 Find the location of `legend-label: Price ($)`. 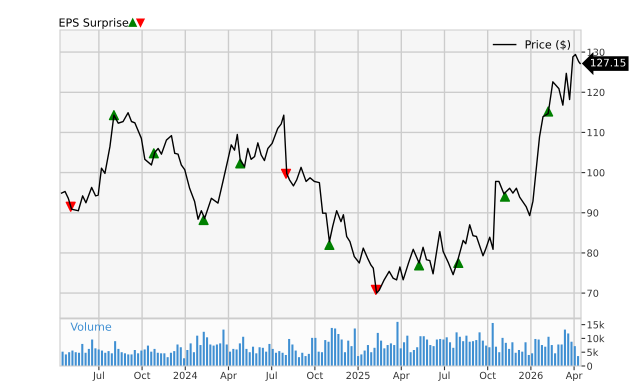

legend-label: Price ($) is located at coordinates (548, 45).